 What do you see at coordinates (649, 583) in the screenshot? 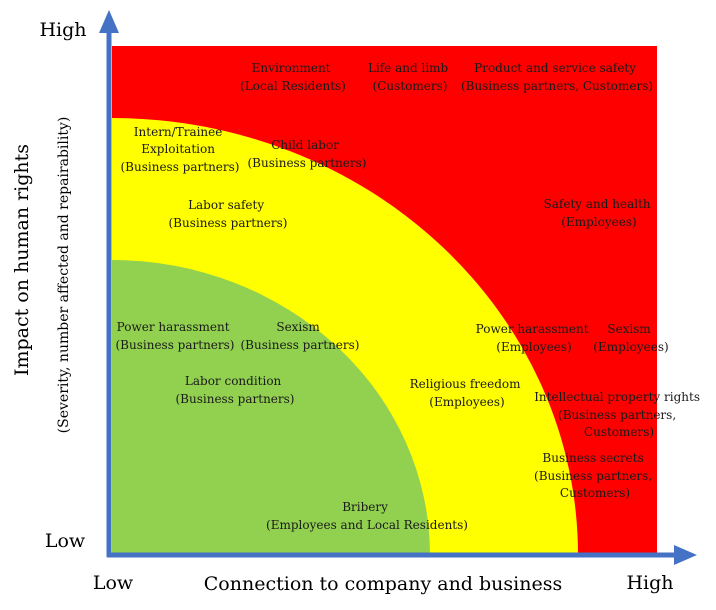
I see `x-axis-high-label: High` at bounding box center [649, 583].